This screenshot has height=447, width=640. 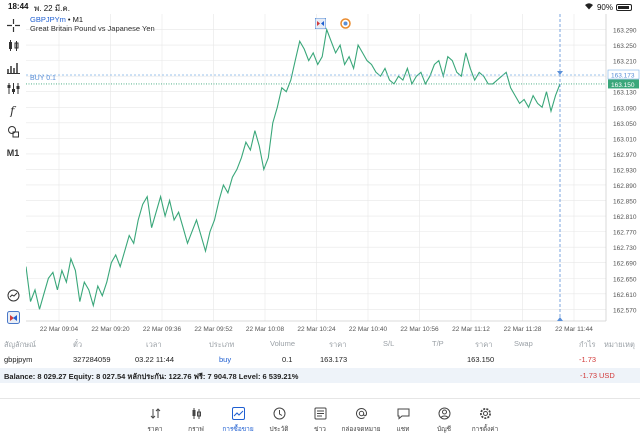 What do you see at coordinates (43, 78) in the screenshot?
I see `buy-position-label: BUY 0.1` at bounding box center [43, 78].